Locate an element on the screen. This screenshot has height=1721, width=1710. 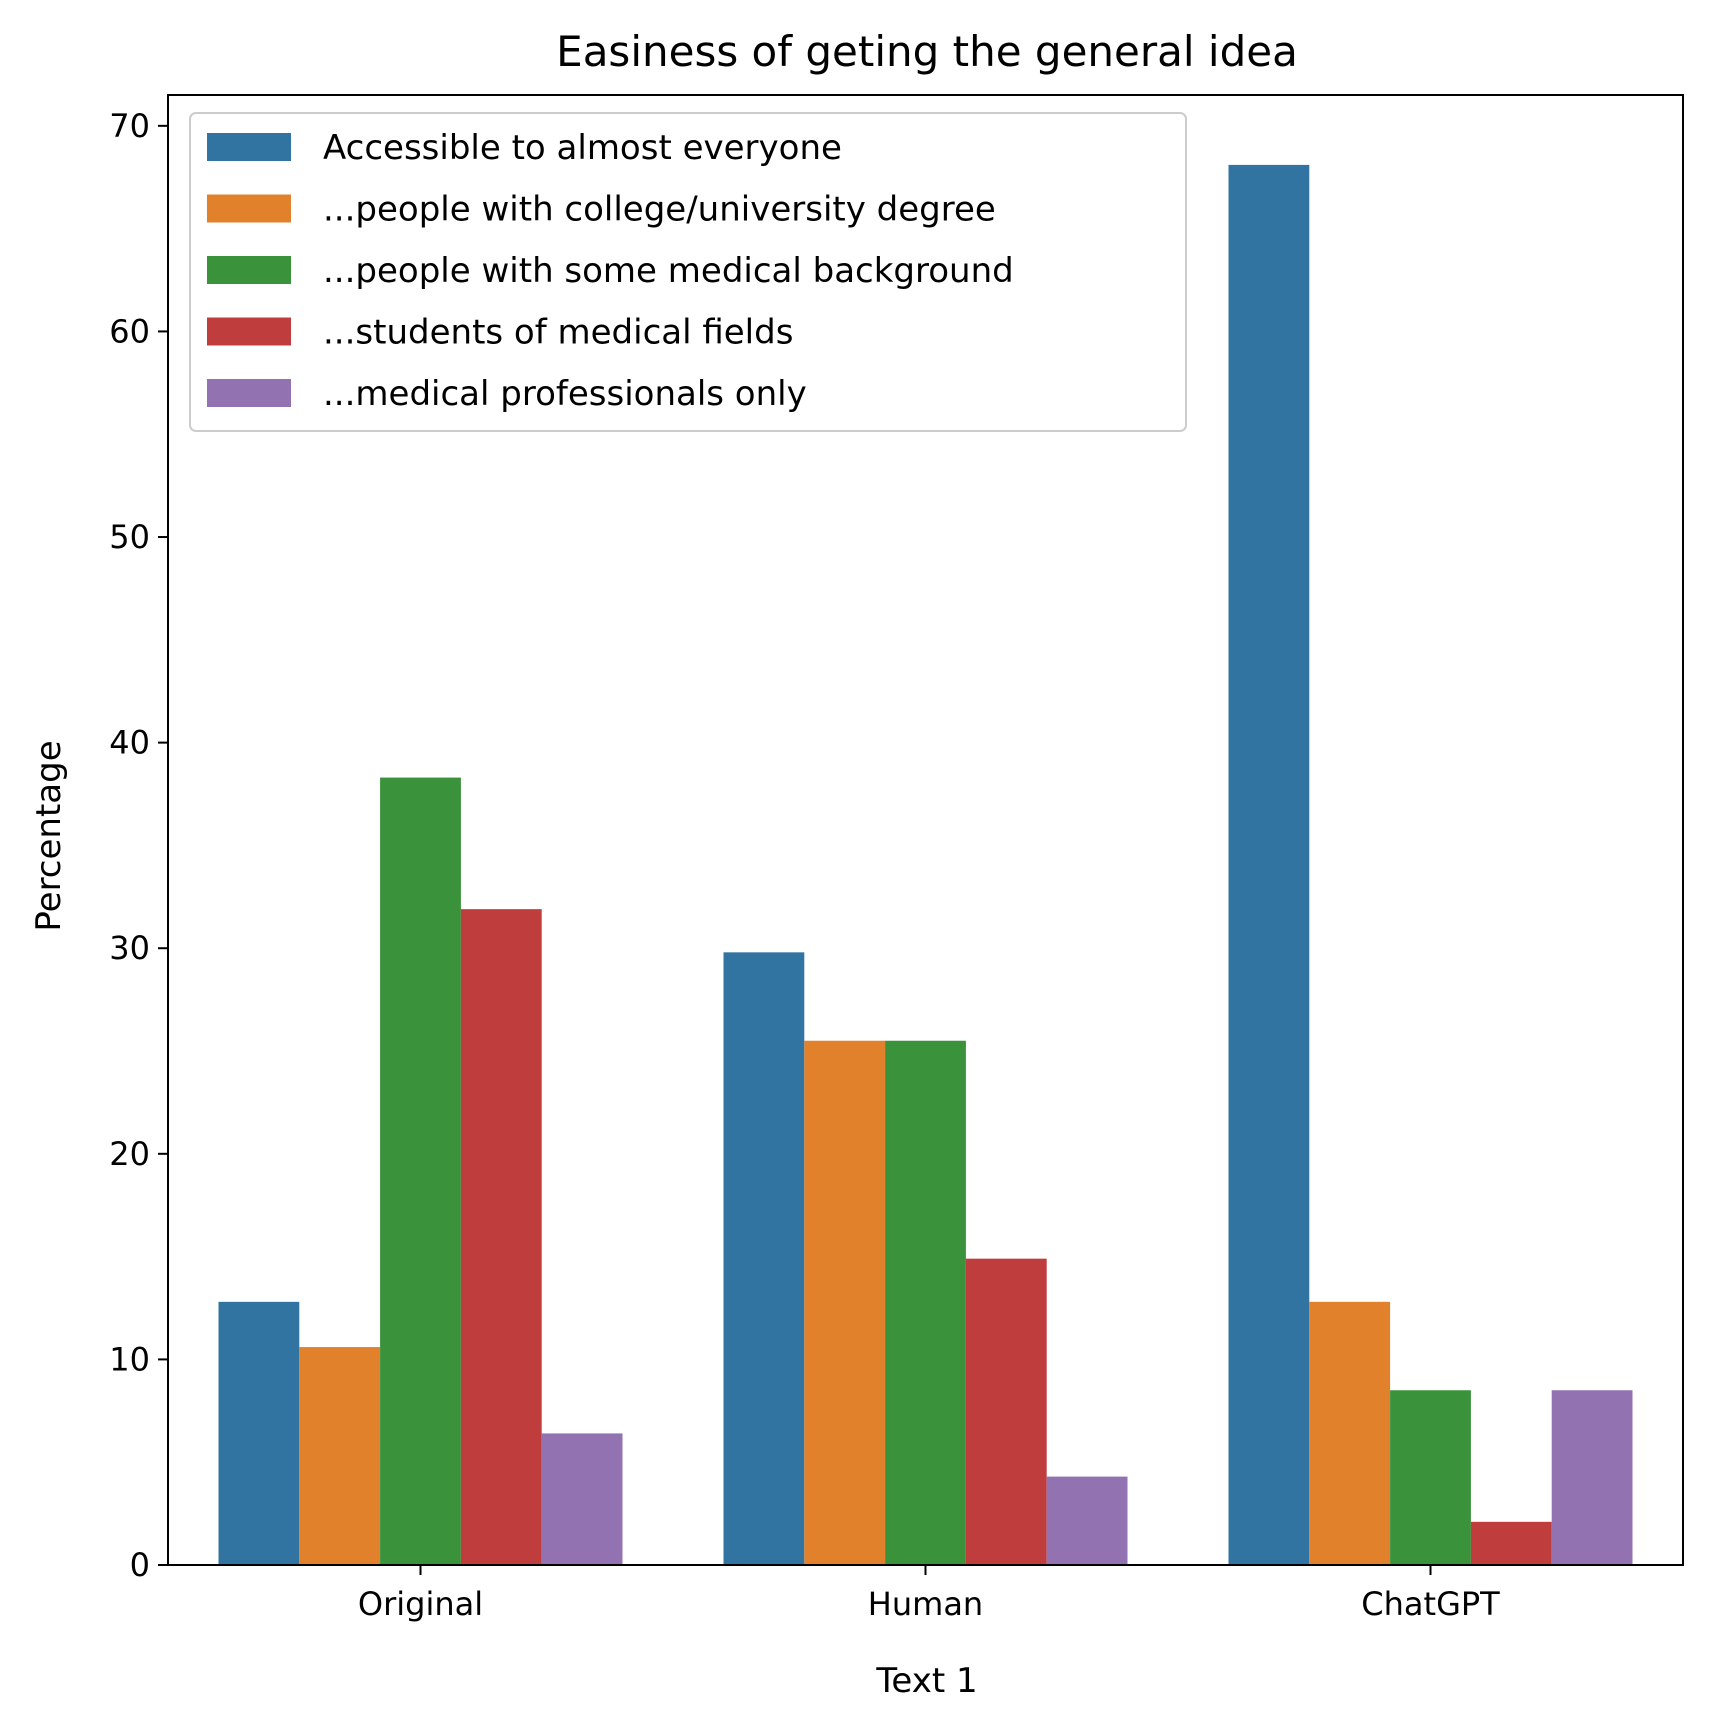
legend-label: ...students of medical fields is located at coordinates (558, 333).